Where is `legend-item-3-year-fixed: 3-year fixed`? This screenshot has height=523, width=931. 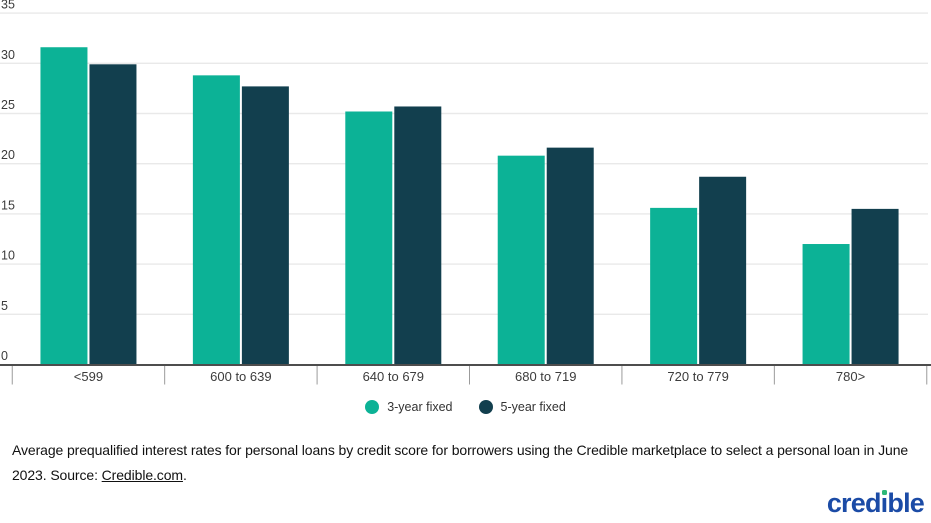
legend-item-3-year-fixed: 3-year fixed is located at coordinates (409, 407).